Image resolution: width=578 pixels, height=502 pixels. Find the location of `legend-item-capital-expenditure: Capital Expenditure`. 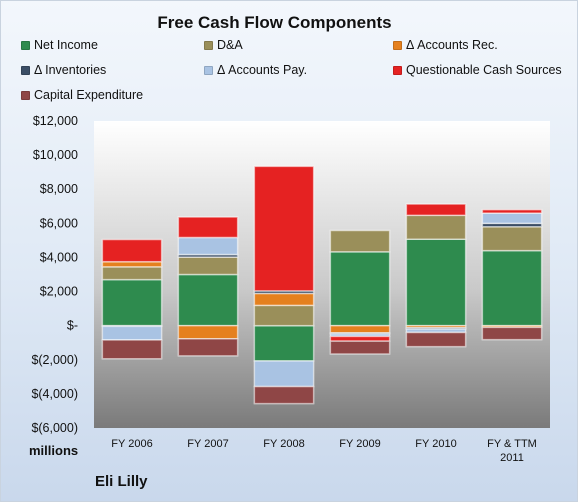

legend-item-capital-expenditure: Capital Expenditure is located at coordinates (82, 95).